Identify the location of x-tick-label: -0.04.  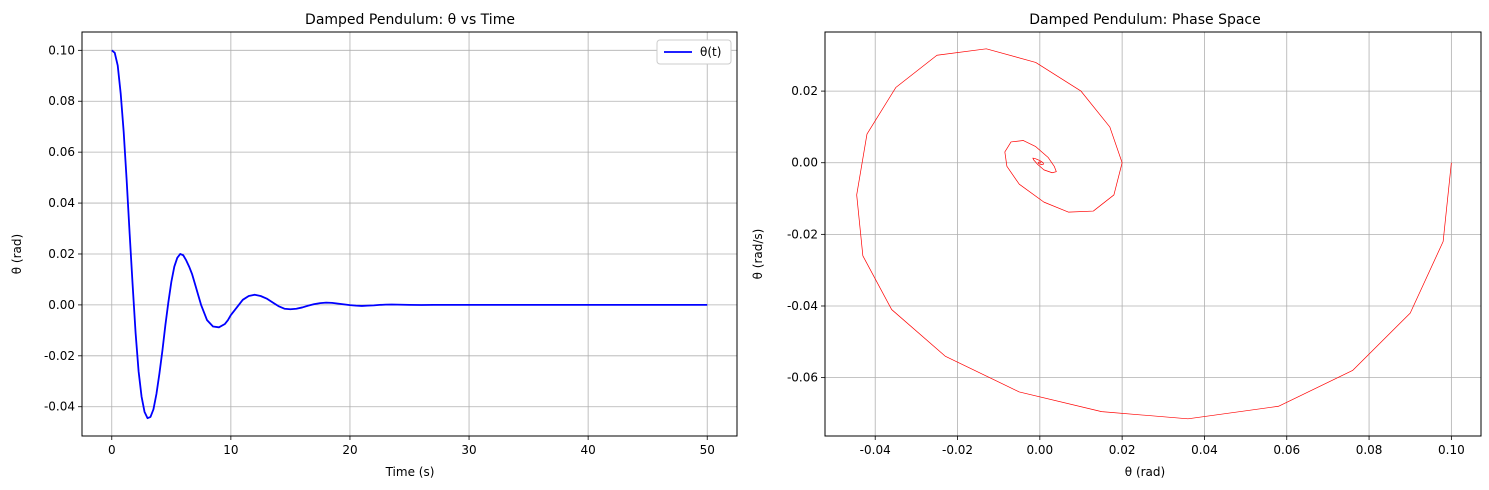
(875, 450).